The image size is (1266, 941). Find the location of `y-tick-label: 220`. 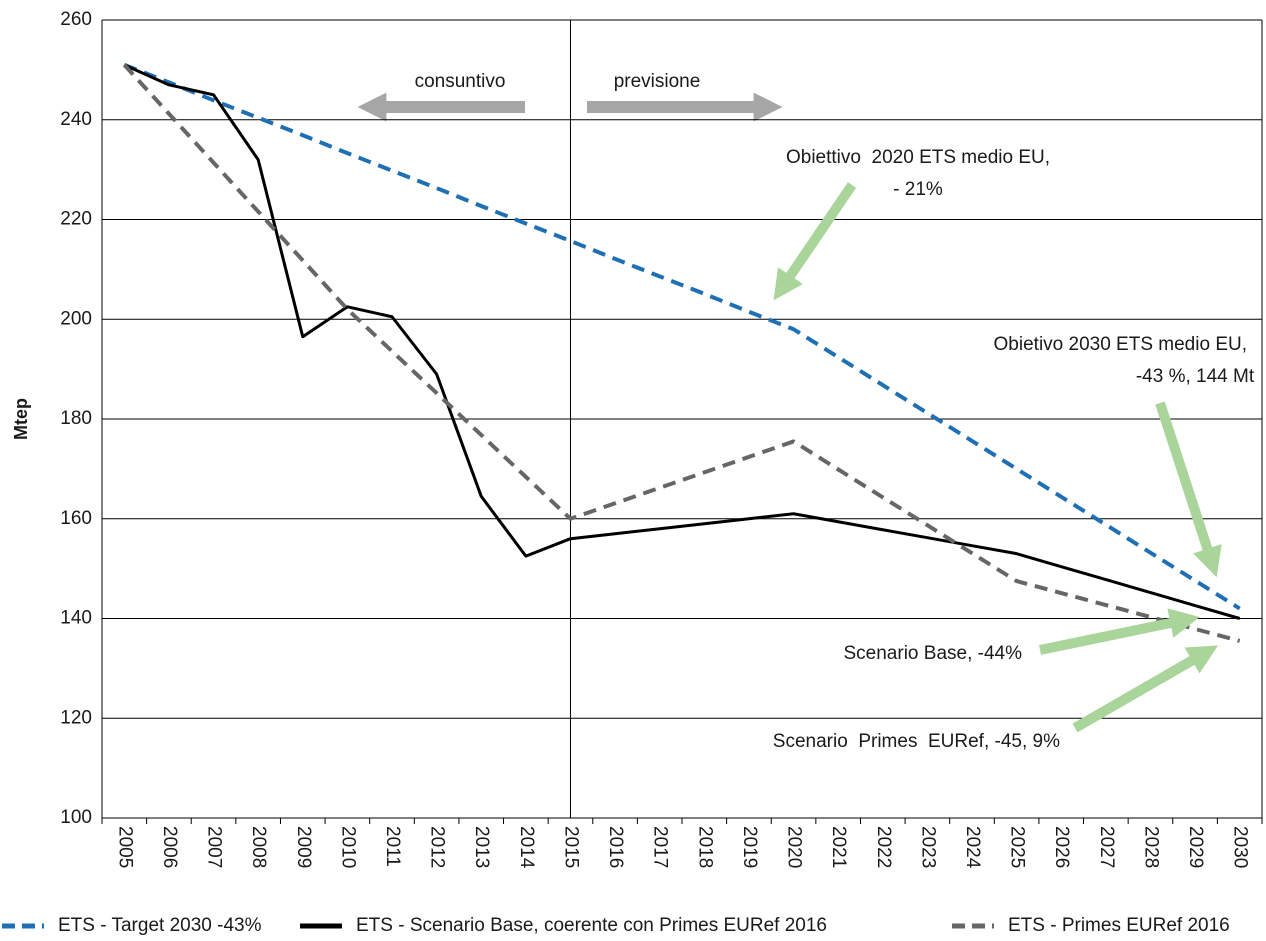

y-tick-label: 220 is located at coordinates (76, 219).